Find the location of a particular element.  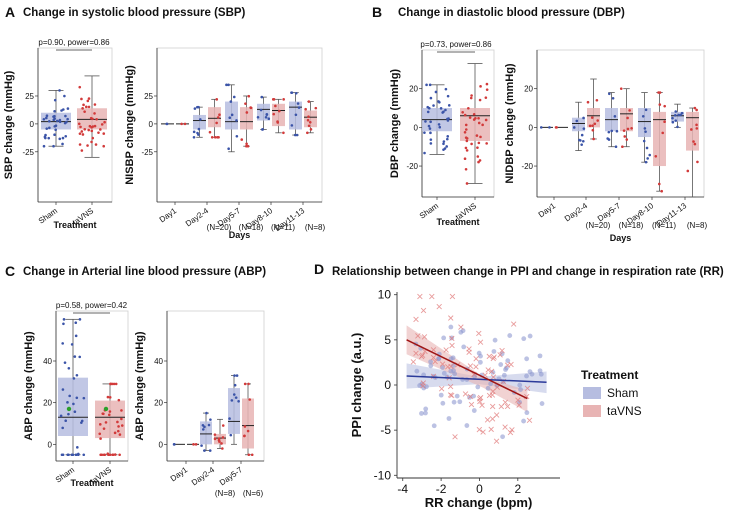

a1-xlabel: Treatment is located at coordinates (74, 225).